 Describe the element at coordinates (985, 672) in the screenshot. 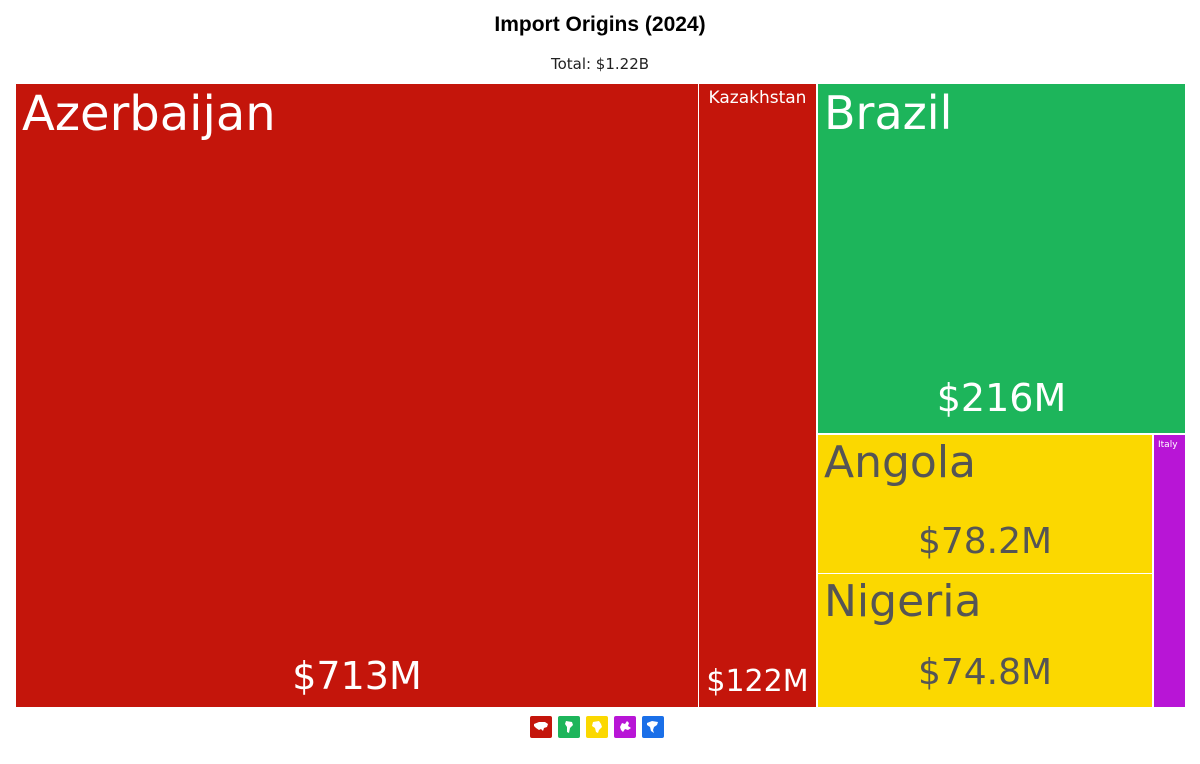

I see `tile-value-nigeria: $74.8M` at that location.